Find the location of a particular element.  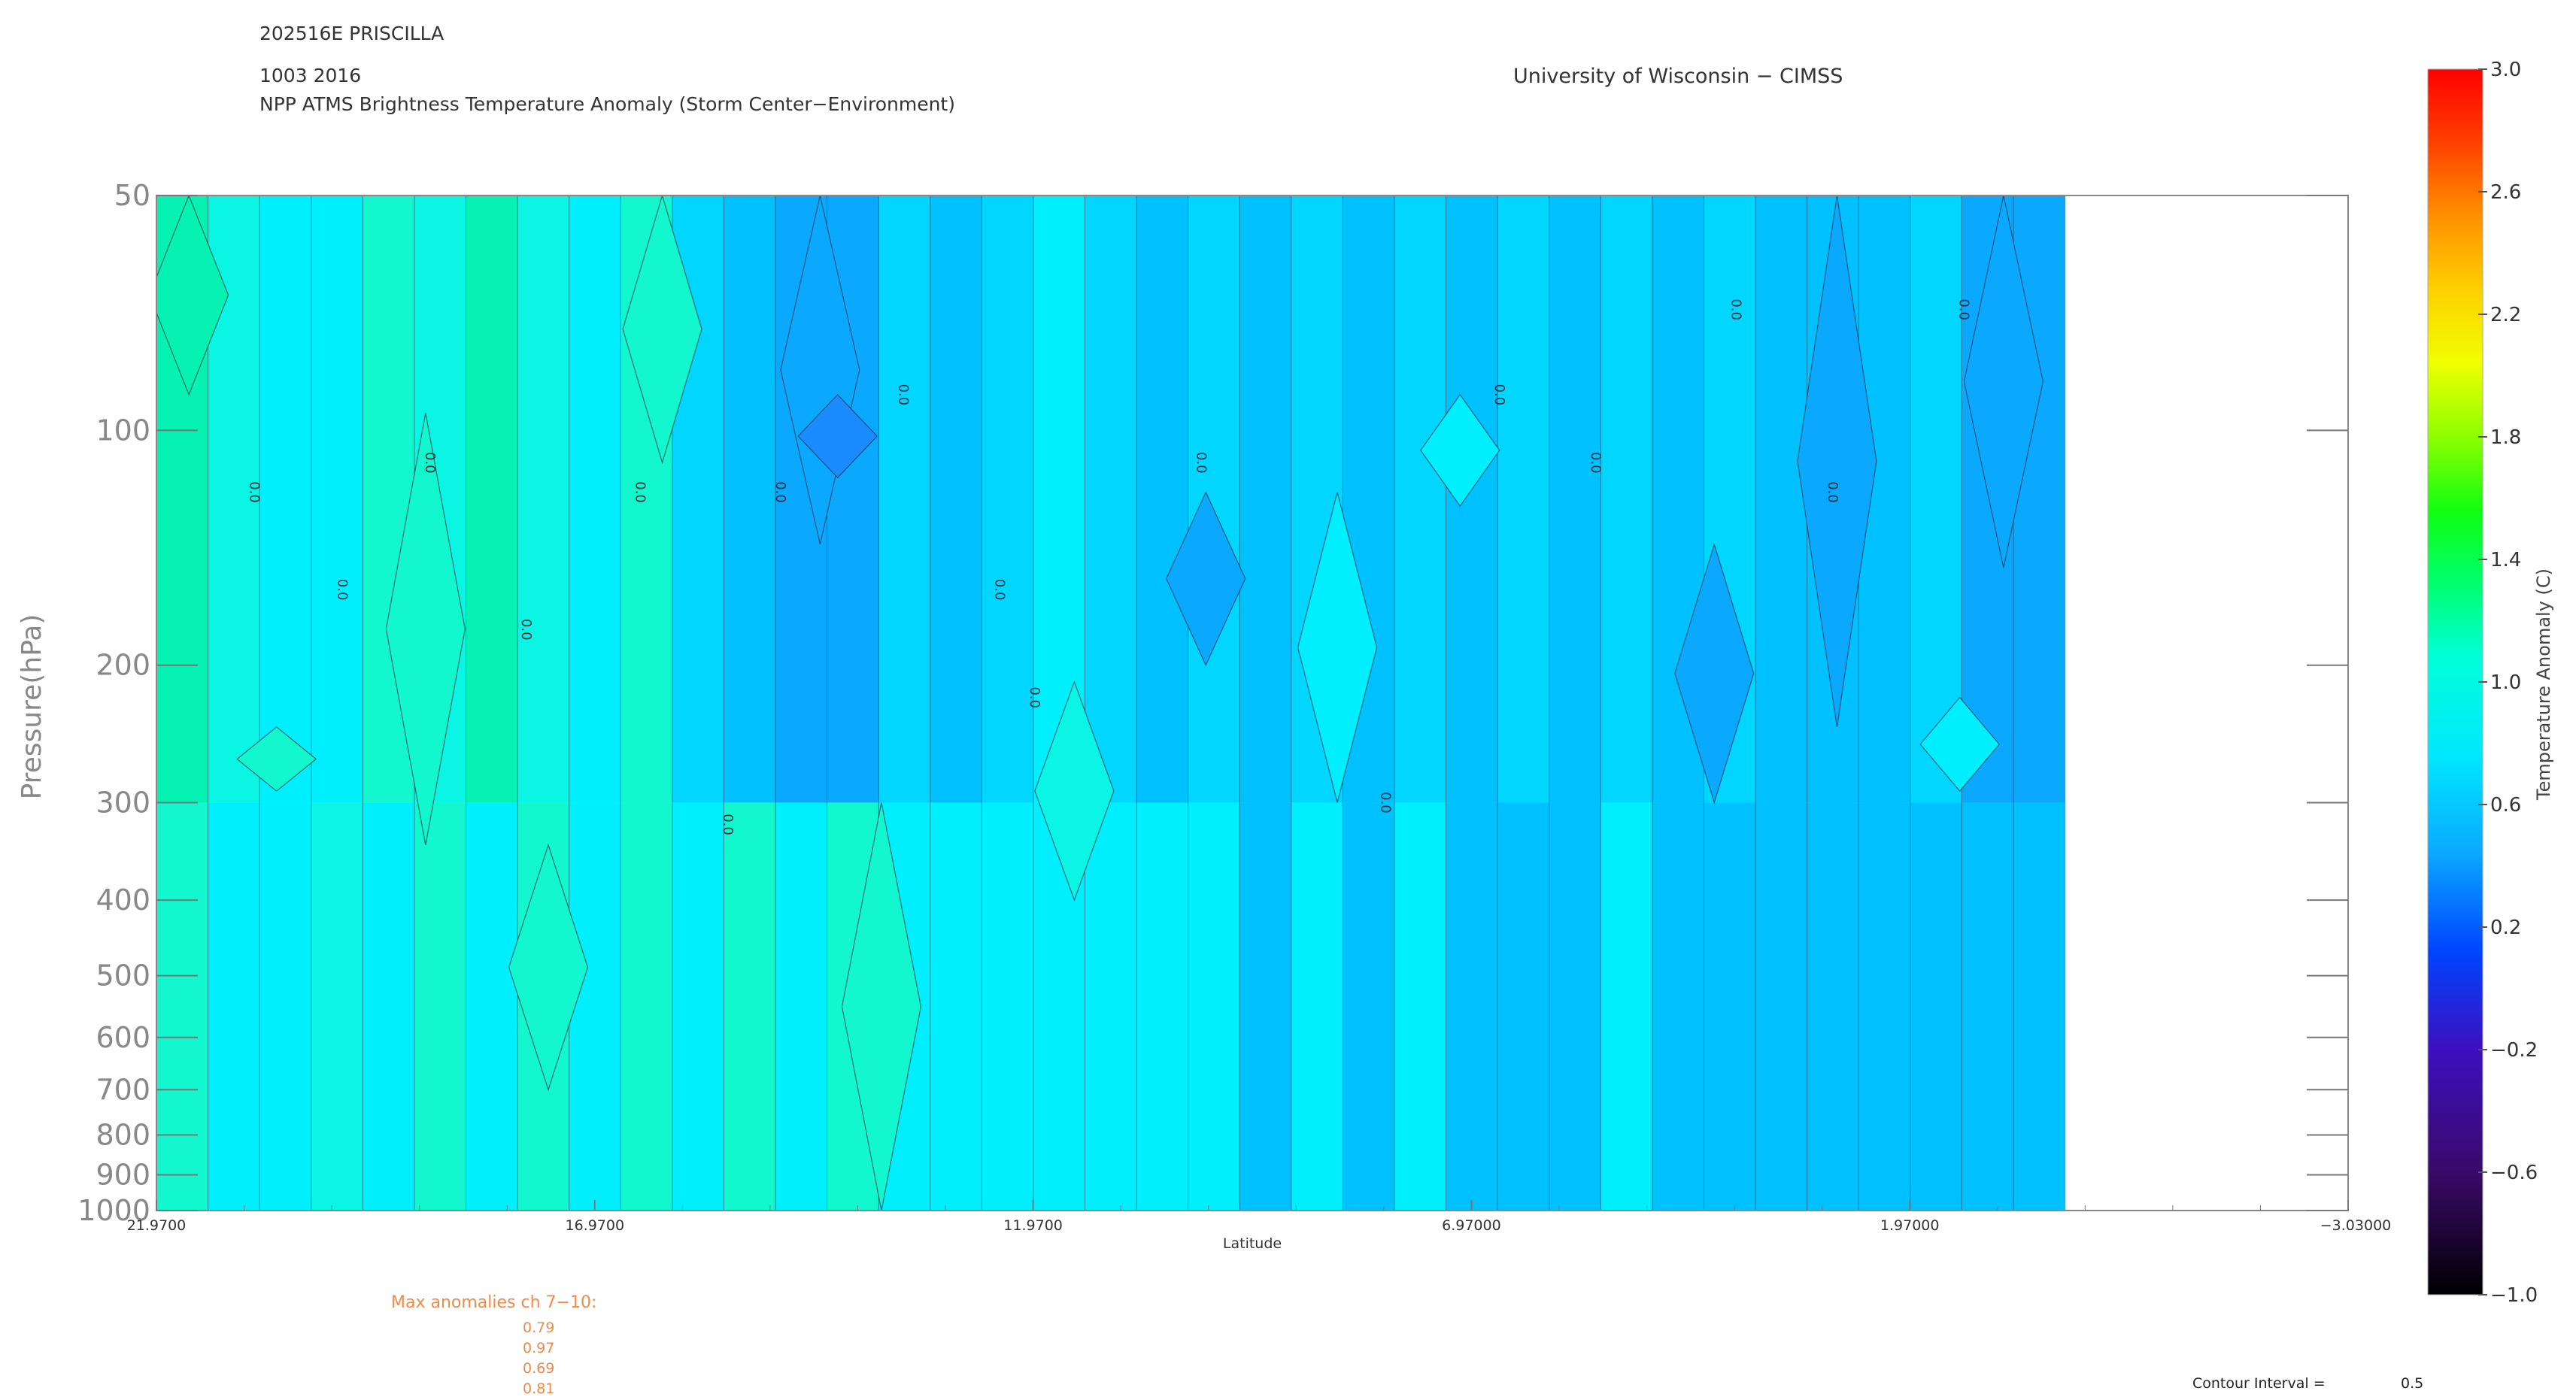

colorbar-tick-label: 1.4 is located at coordinates (2505, 560).